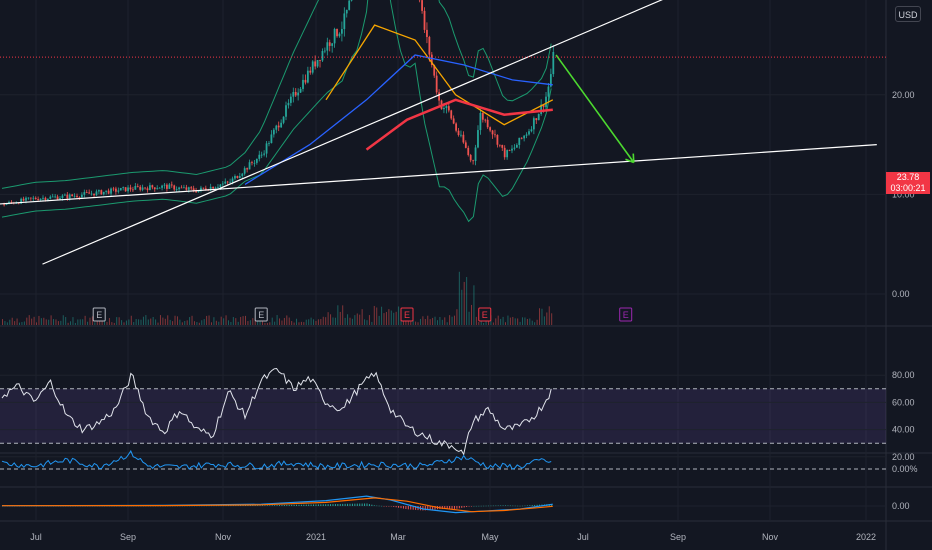  What do you see at coordinates (908, 14) in the screenshot?
I see `currency-label: USD` at bounding box center [908, 14].